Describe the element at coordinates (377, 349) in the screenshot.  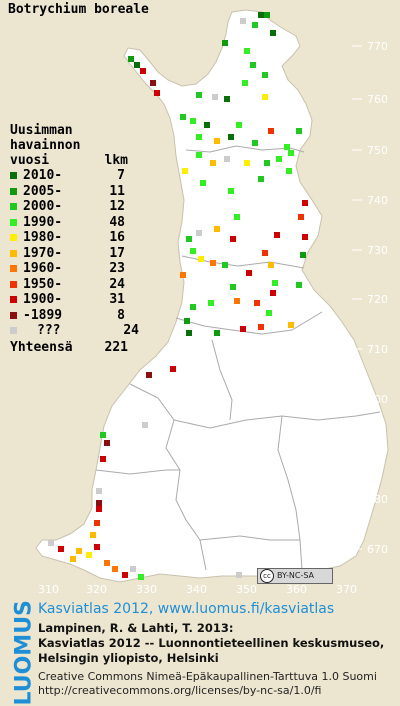
I see `y-label: 710` at that location.